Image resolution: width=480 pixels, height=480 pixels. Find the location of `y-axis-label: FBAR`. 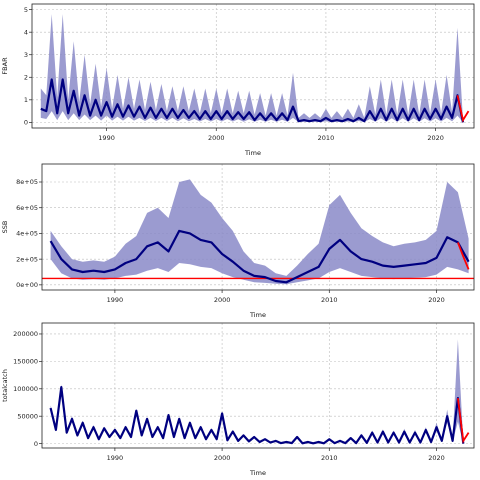

y-axis-label: FBAR is located at coordinates (5, 66).